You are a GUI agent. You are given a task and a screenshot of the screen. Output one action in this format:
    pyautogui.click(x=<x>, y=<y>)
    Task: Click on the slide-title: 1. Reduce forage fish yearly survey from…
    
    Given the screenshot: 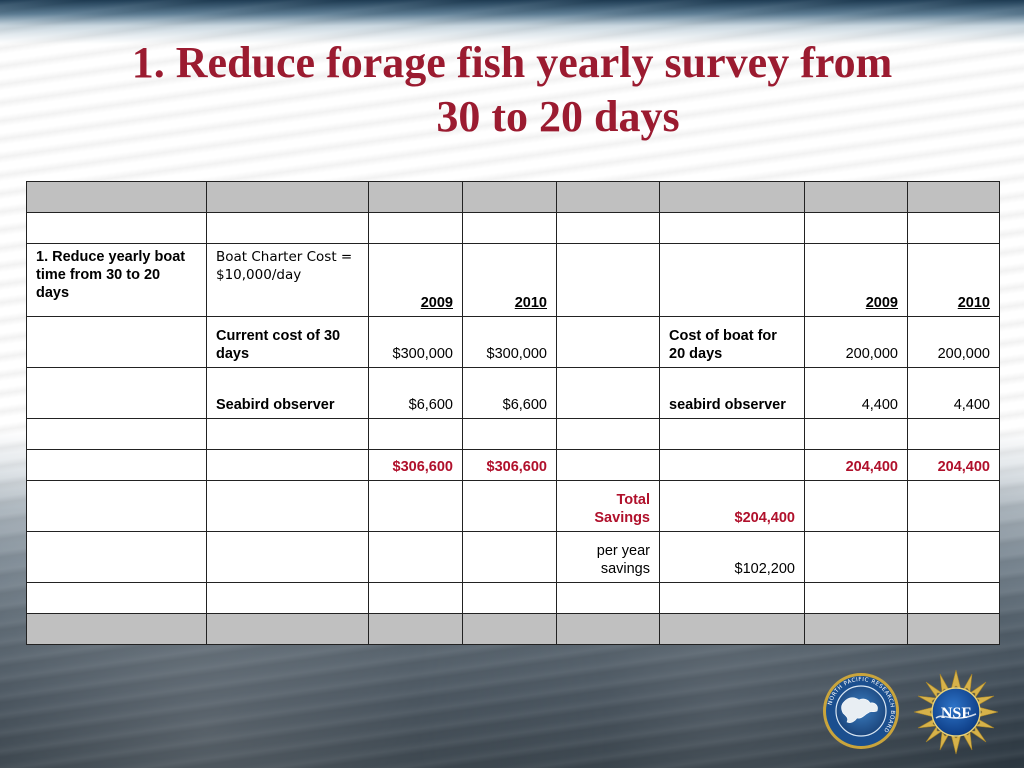 What is the action you would take?
    pyautogui.click(x=512, y=90)
    